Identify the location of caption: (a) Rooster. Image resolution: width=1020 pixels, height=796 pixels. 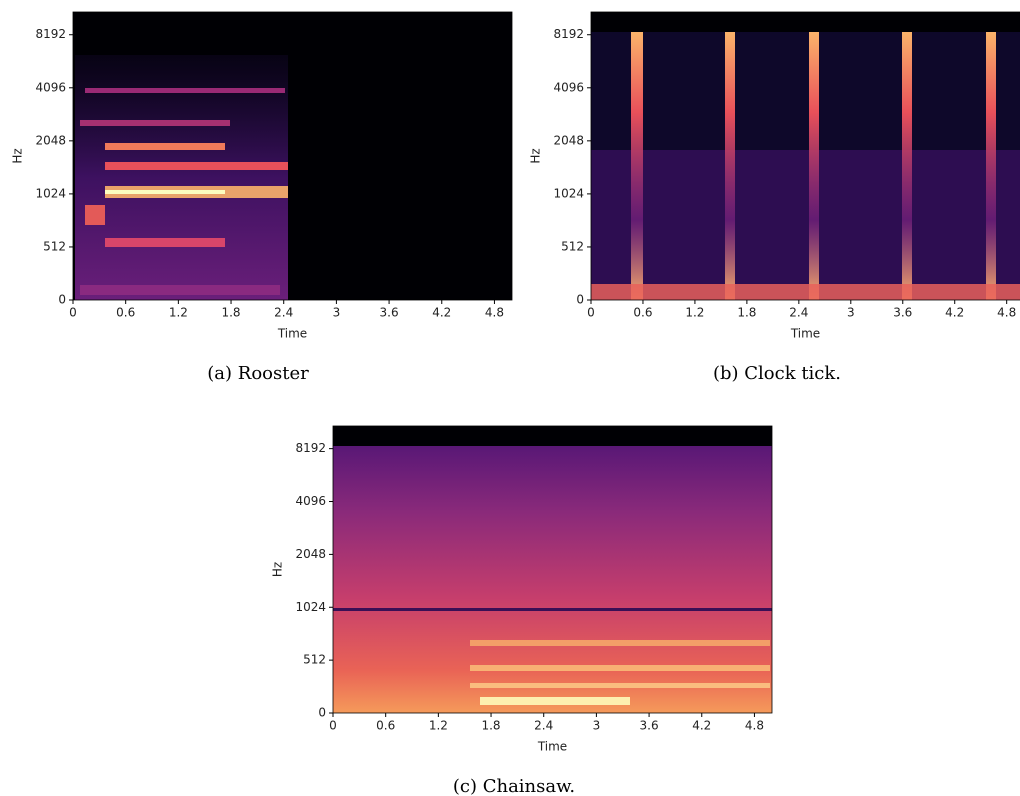
(258, 373).